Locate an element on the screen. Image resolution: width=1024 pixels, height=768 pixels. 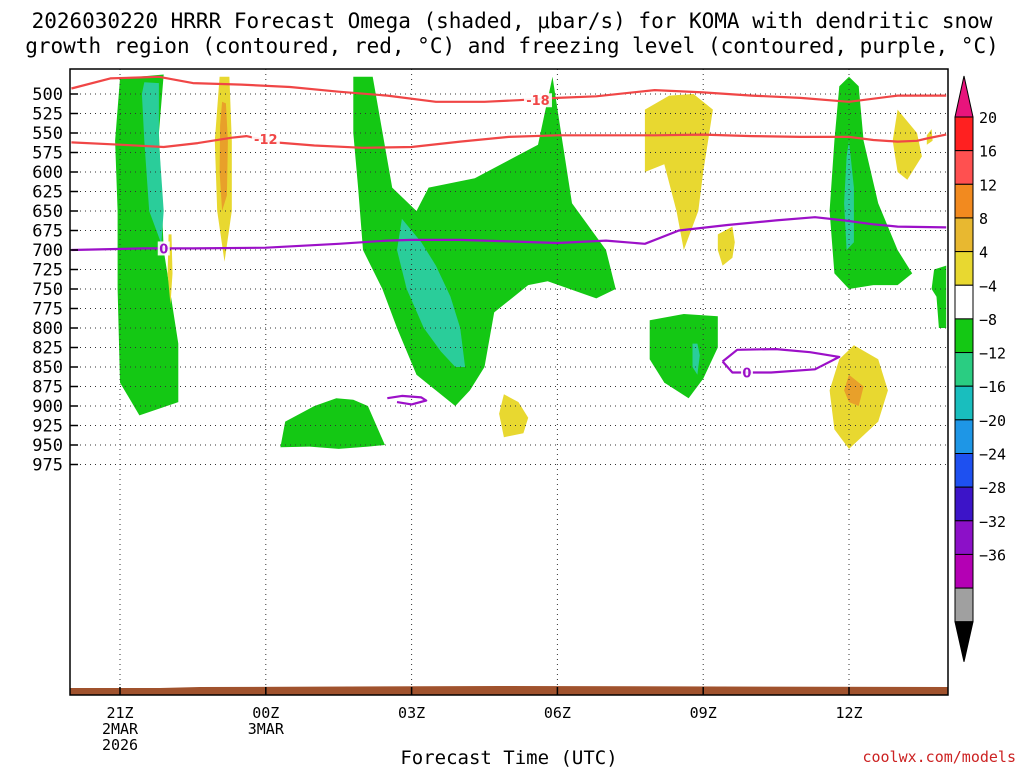
y-tick-label-950: 950 is located at coordinates (47, 446).